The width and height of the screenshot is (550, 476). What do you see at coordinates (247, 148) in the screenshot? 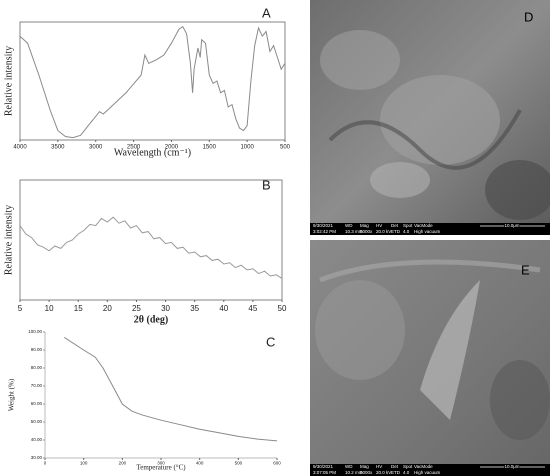
I see `x-tick-label: 1000` at bounding box center [247, 148].